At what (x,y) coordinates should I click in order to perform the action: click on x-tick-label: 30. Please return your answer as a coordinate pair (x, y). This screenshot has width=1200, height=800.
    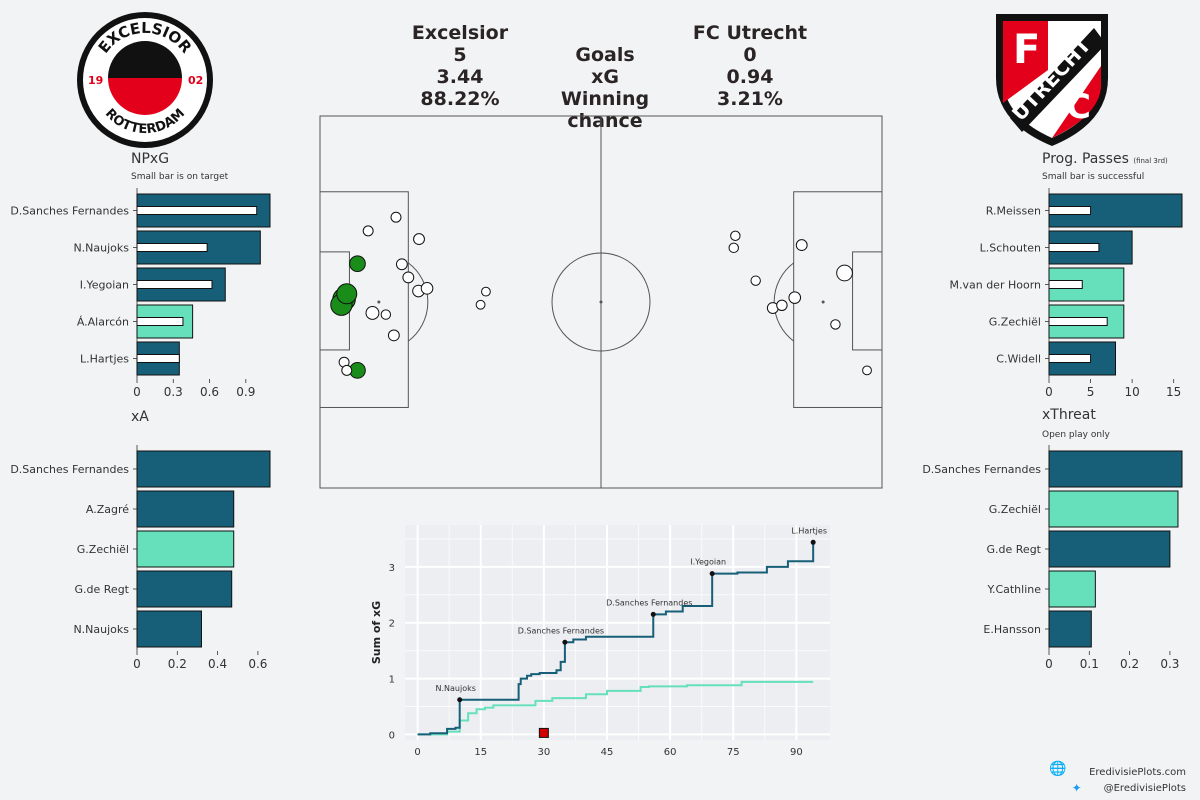
    Looking at the image, I should click on (543, 752).